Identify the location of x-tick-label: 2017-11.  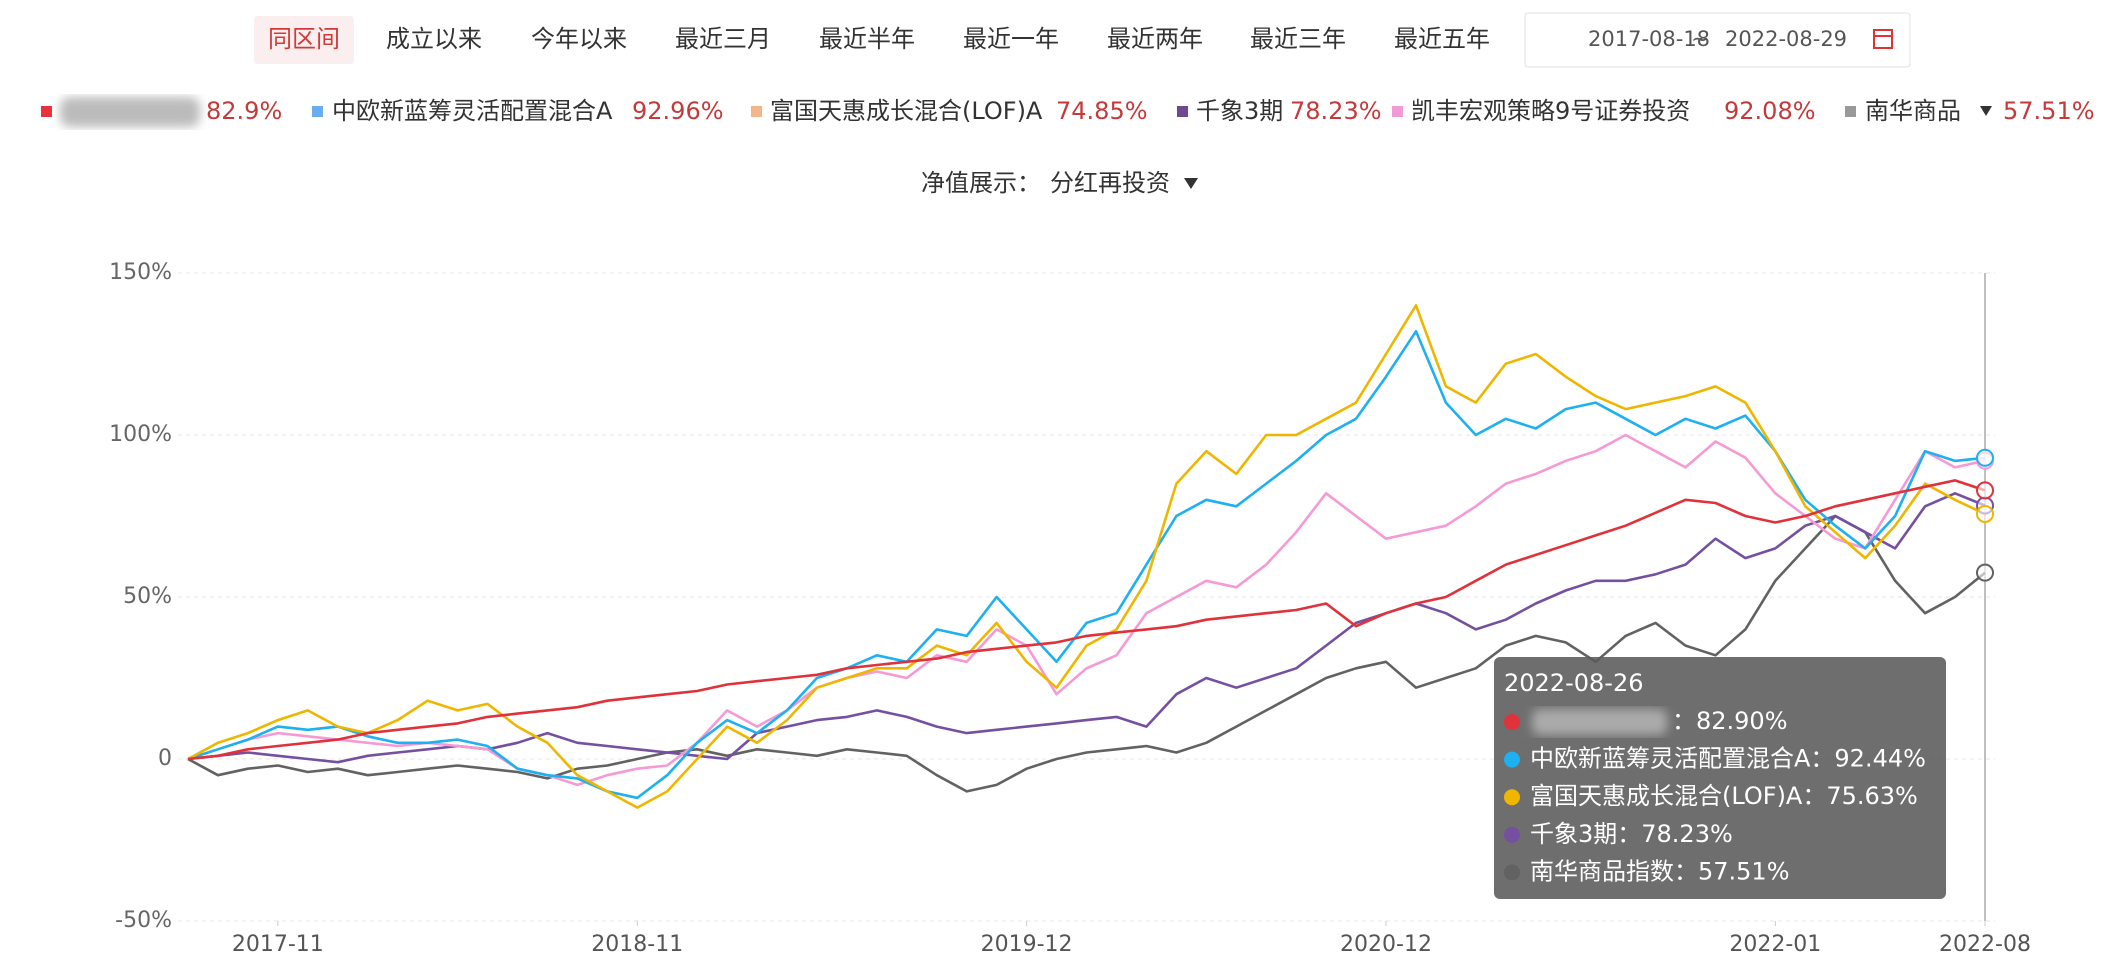
(278, 944).